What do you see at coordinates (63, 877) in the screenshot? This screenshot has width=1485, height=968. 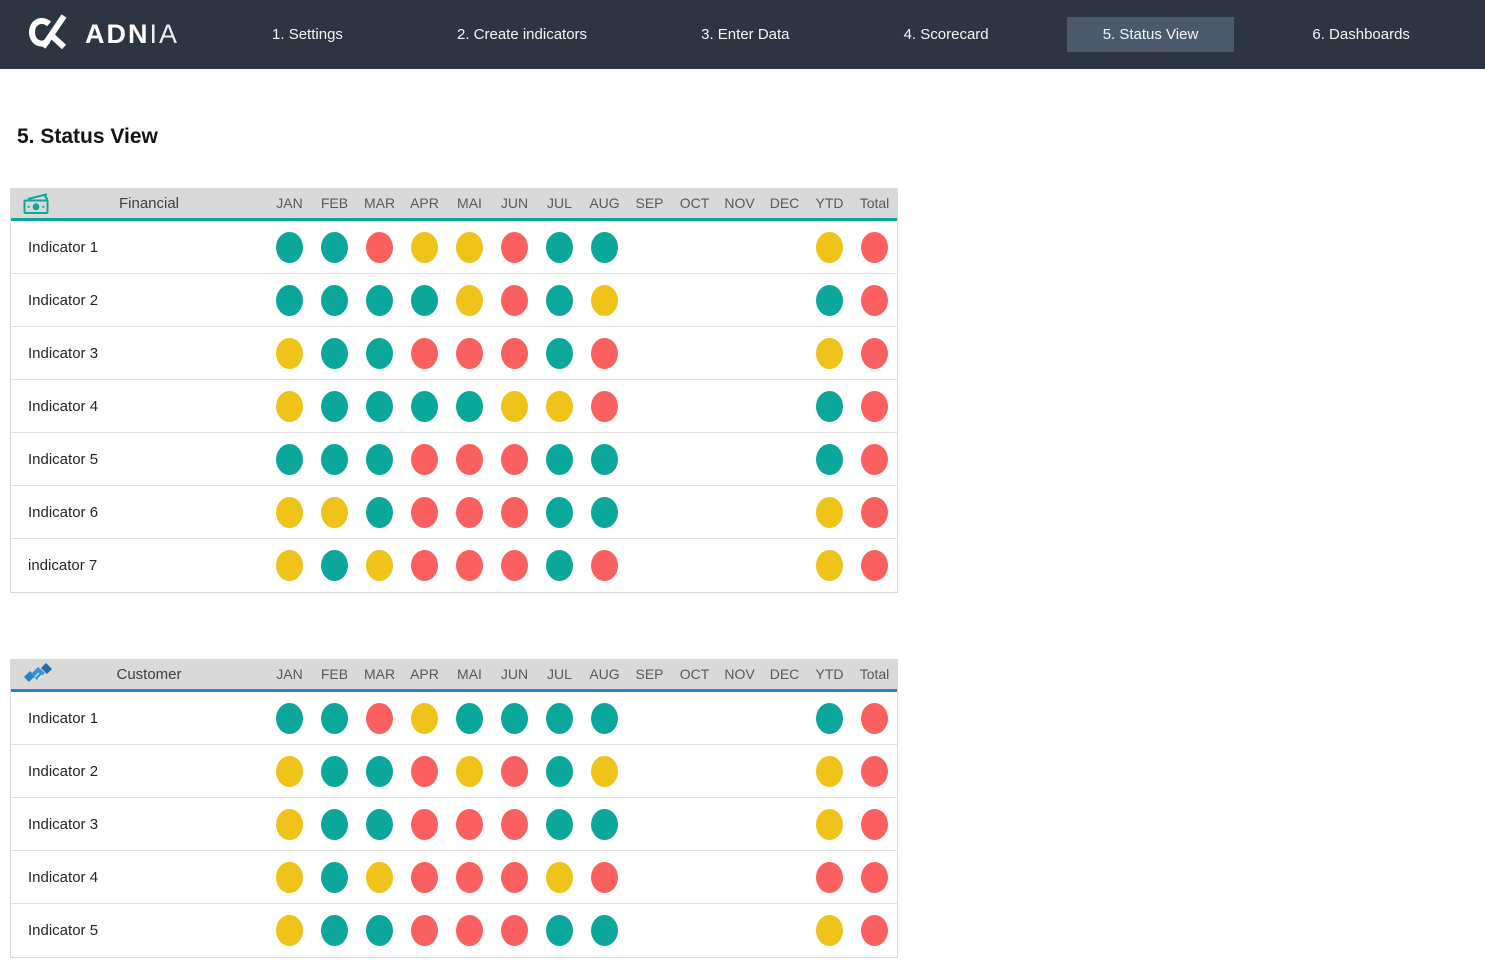 I see `indicator-label: Indicator 4` at bounding box center [63, 877].